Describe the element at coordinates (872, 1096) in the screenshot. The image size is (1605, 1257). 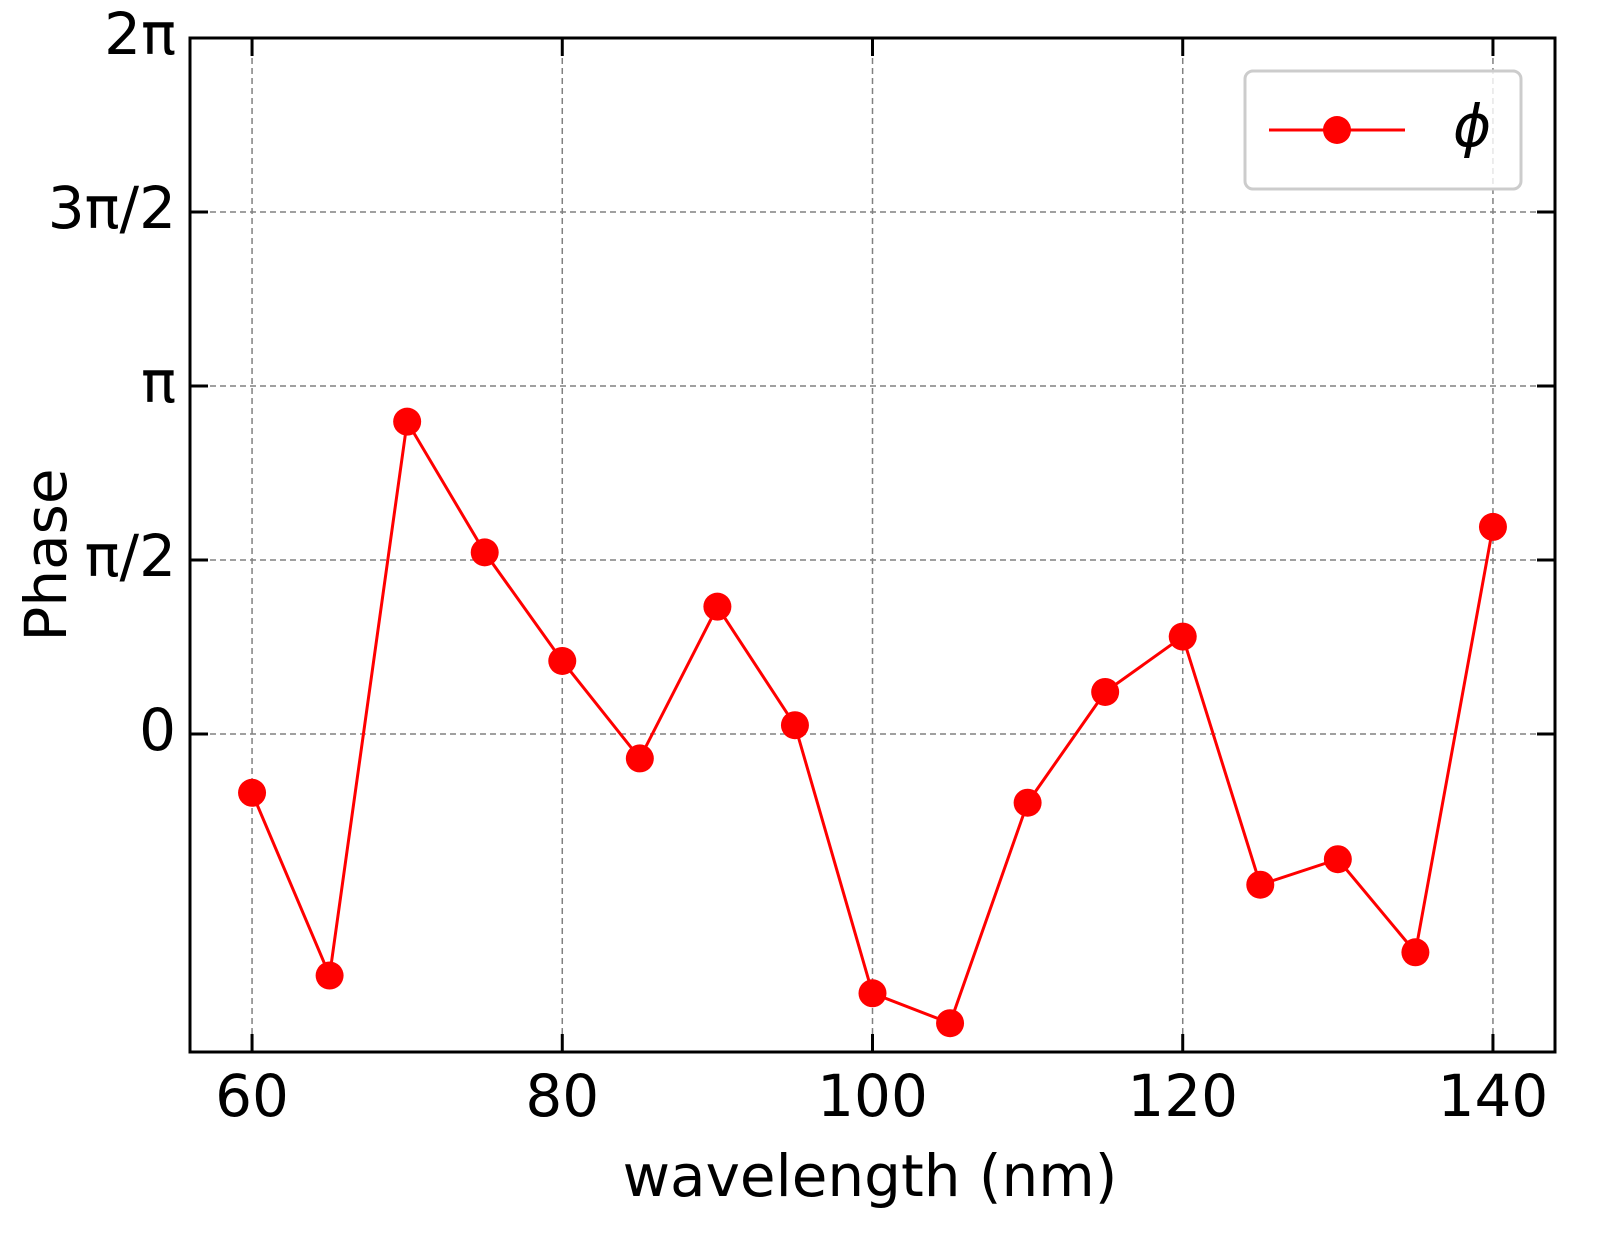
I see `x-tick-label: 100` at that location.